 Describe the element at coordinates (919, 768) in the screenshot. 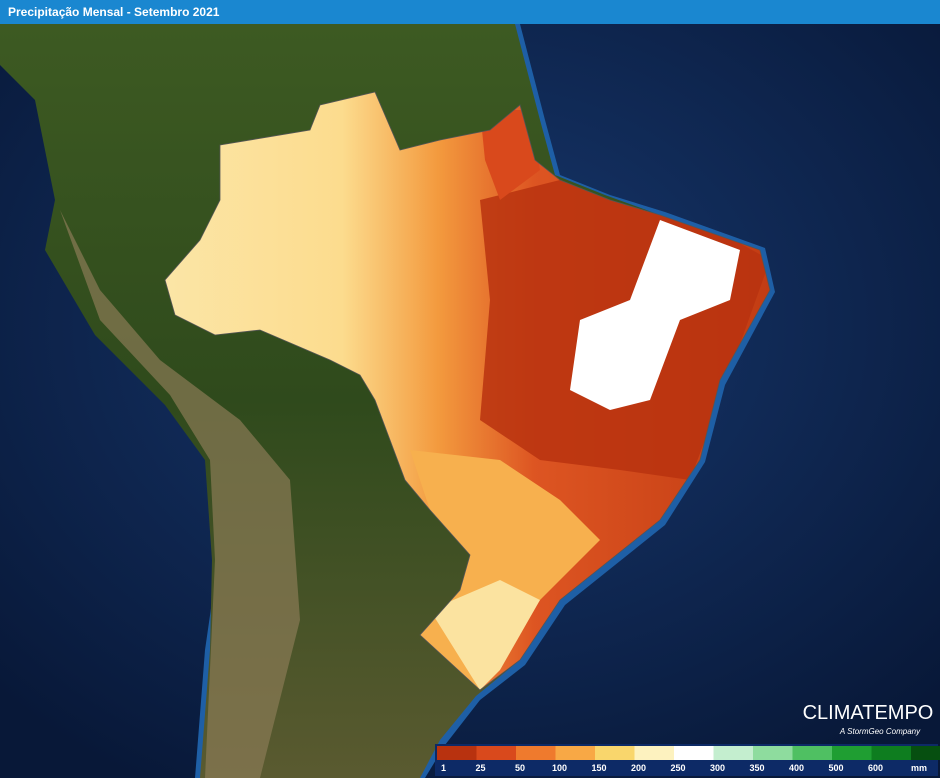

I see `legend-unit: mm` at that location.